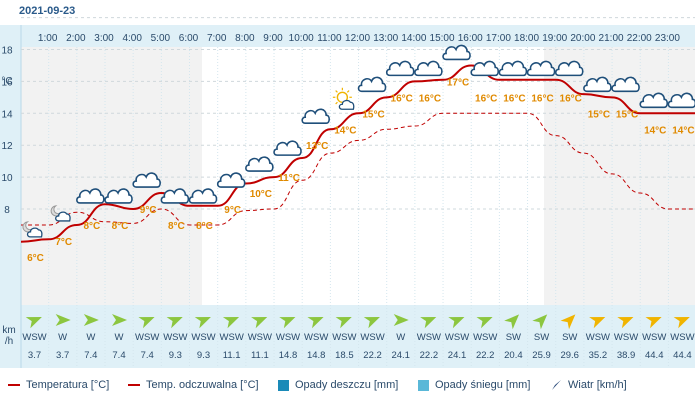 This screenshot has height=408, width=695. I want to click on x-tick-label: 2:00, so click(76, 38).